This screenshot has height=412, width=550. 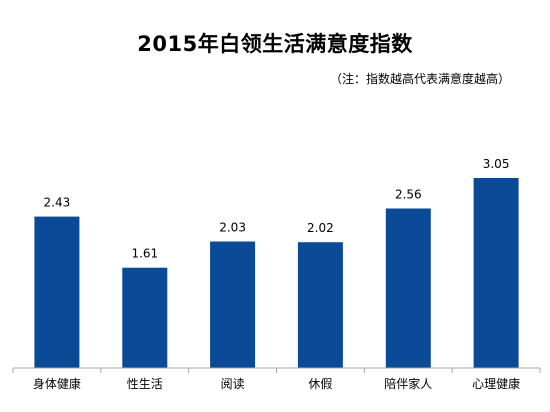 What do you see at coordinates (57, 383) in the screenshot?
I see `x-tick-label-1: 身体健康` at bounding box center [57, 383].